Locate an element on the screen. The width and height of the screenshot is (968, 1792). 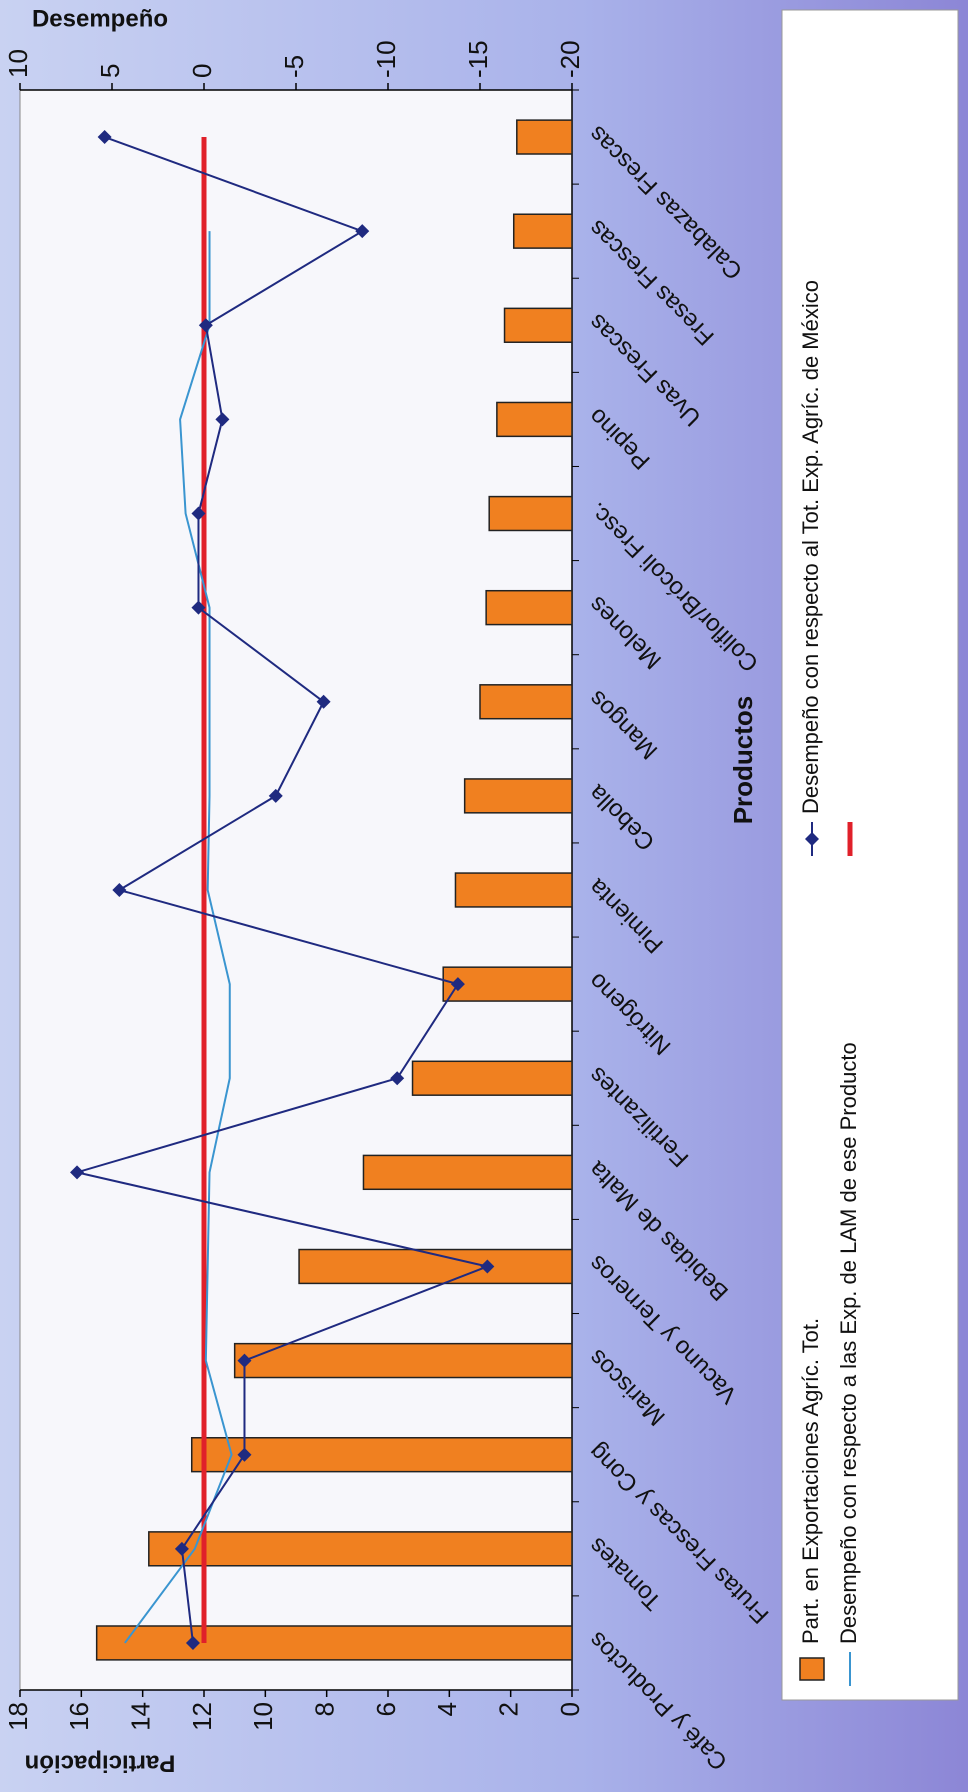
legend-swatch is located at coordinates (812, 1669).